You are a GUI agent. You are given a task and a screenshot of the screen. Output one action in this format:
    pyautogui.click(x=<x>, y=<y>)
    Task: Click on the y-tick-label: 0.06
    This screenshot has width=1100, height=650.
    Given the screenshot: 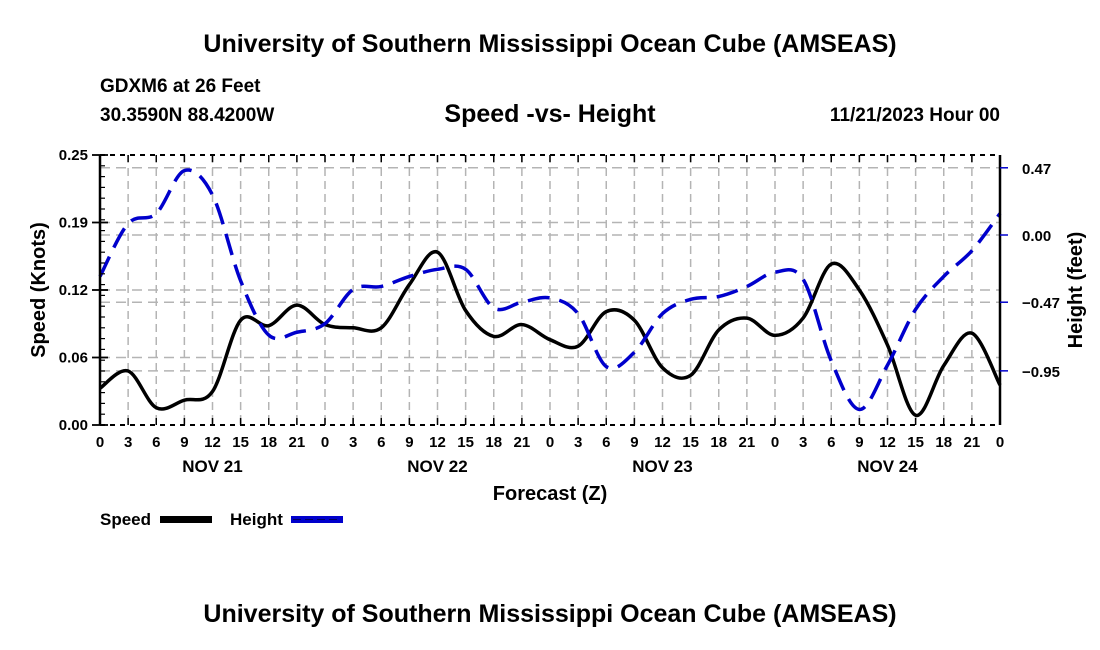 What is the action you would take?
    pyautogui.click(x=73, y=358)
    